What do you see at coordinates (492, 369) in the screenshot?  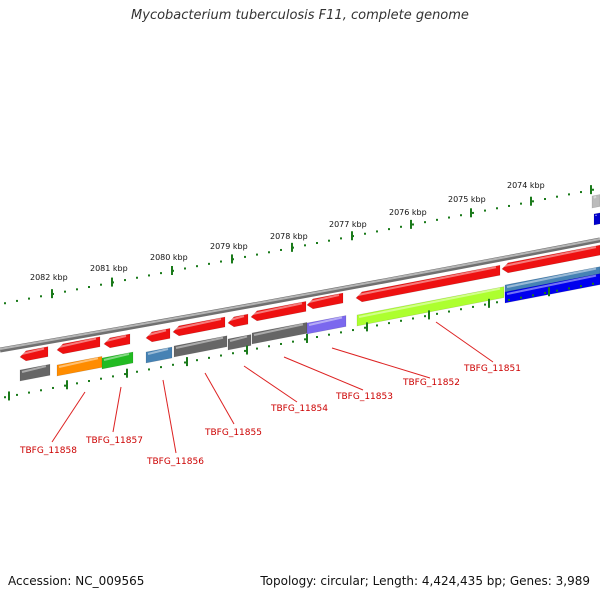 I see `gene-label-tbfg-11851: TBFG_11851` at bounding box center [492, 369].